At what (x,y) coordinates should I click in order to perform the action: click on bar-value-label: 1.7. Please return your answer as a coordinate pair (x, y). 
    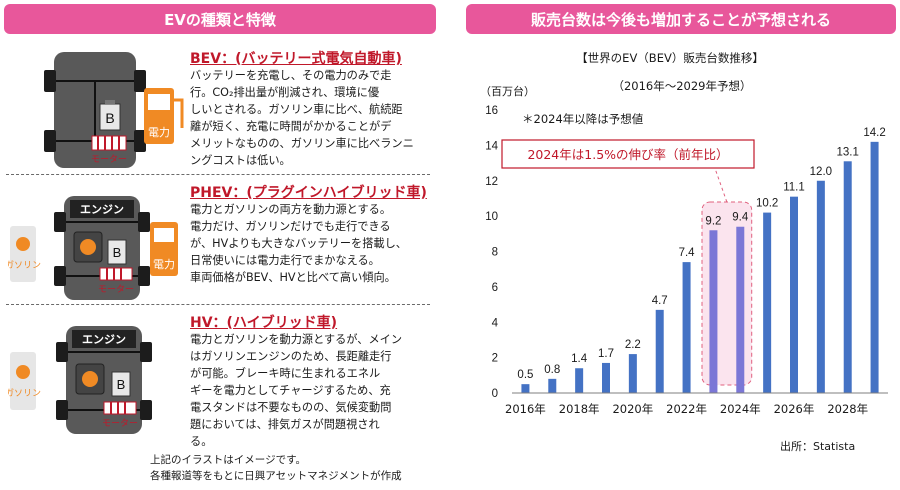
    Looking at the image, I should click on (606, 354).